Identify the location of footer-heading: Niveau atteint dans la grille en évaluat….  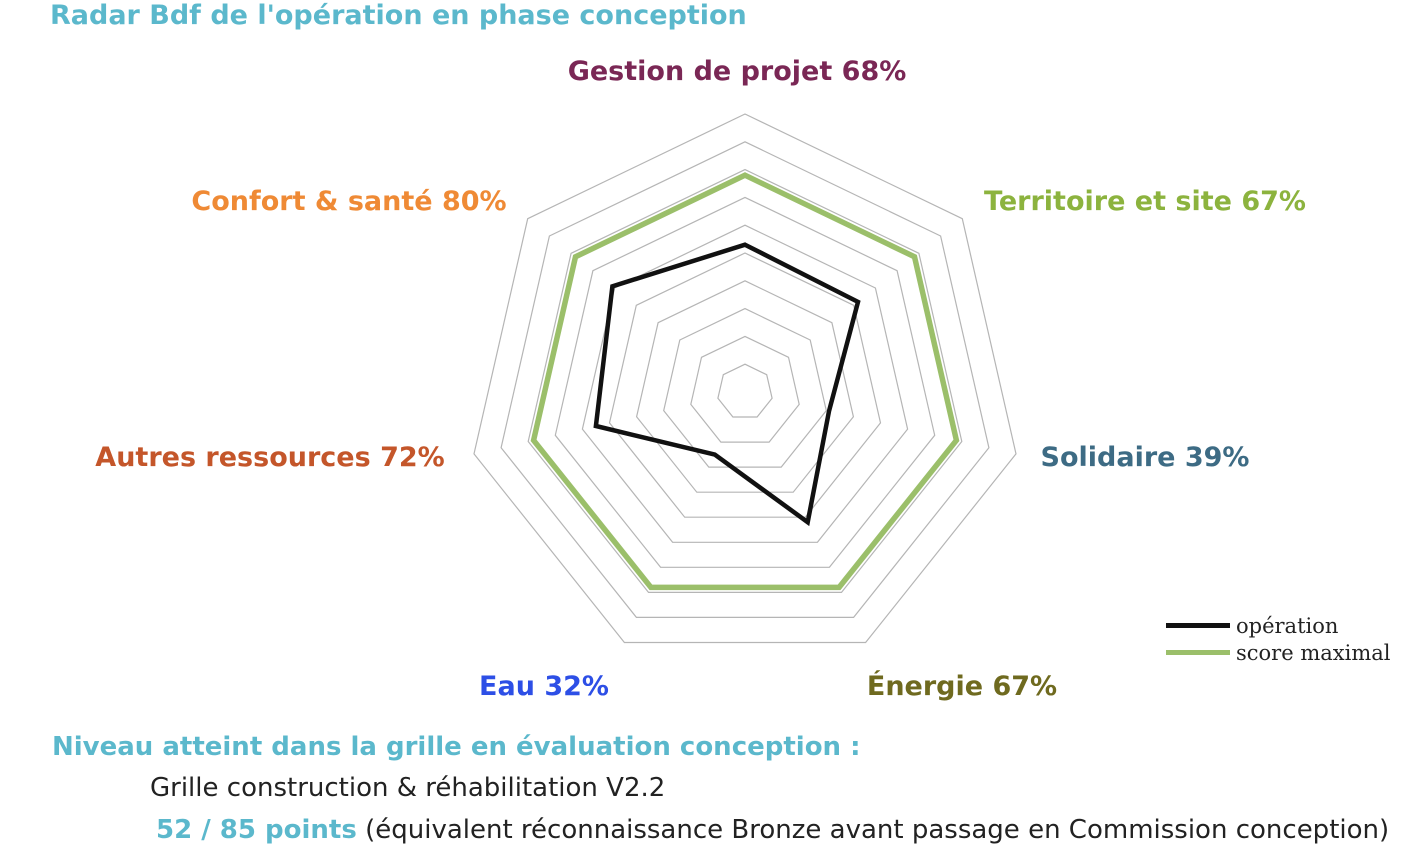
(456, 747).